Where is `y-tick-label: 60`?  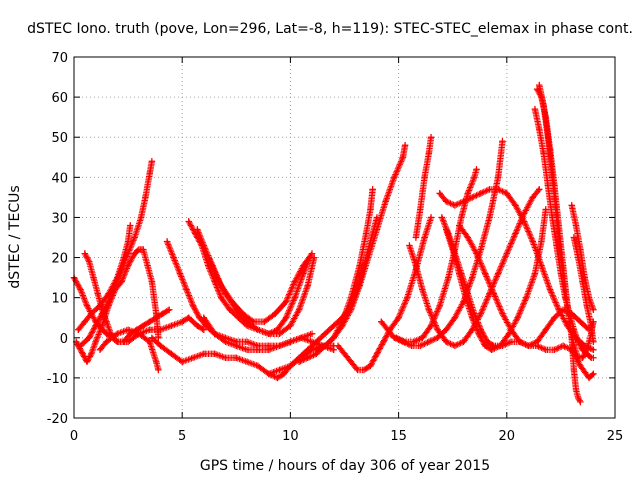
y-tick-label: 60 is located at coordinates (59, 98).